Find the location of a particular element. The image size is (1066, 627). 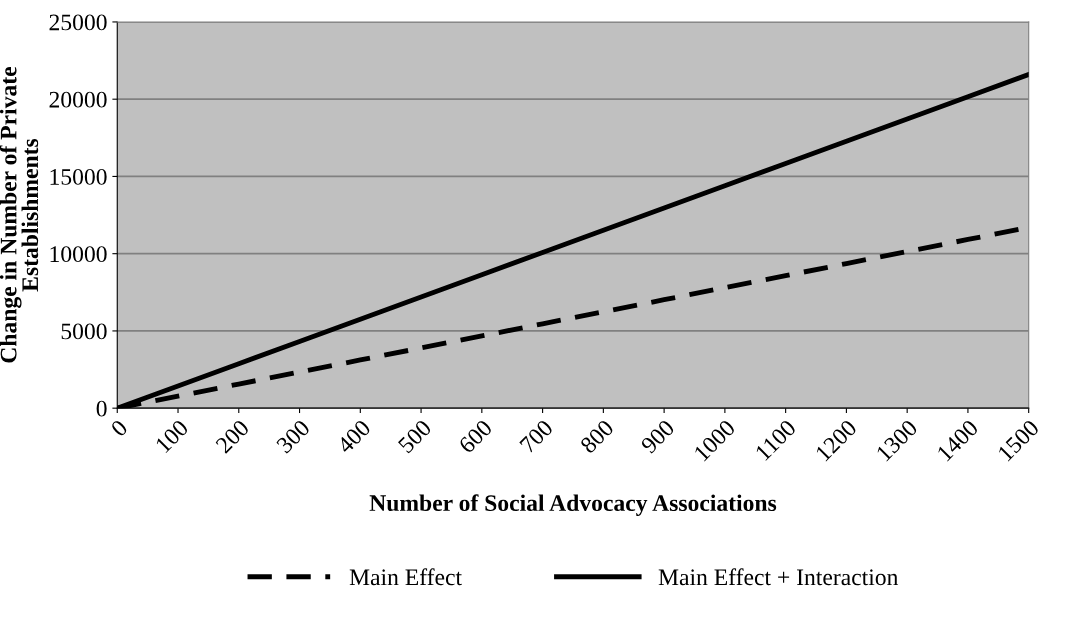

x-tick-label: 200 is located at coordinates (232, 436).